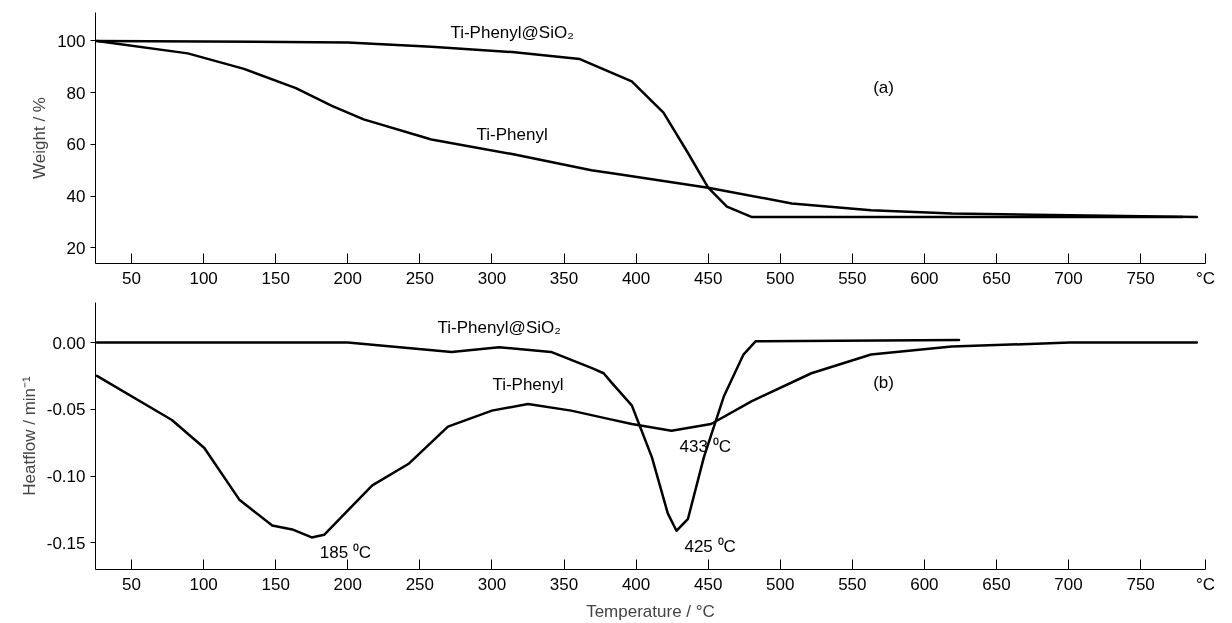 This screenshot has width=1232, height=623. Describe the element at coordinates (650, 611) in the screenshot. I see `x-axis-title: Temperature / °C` at that location.